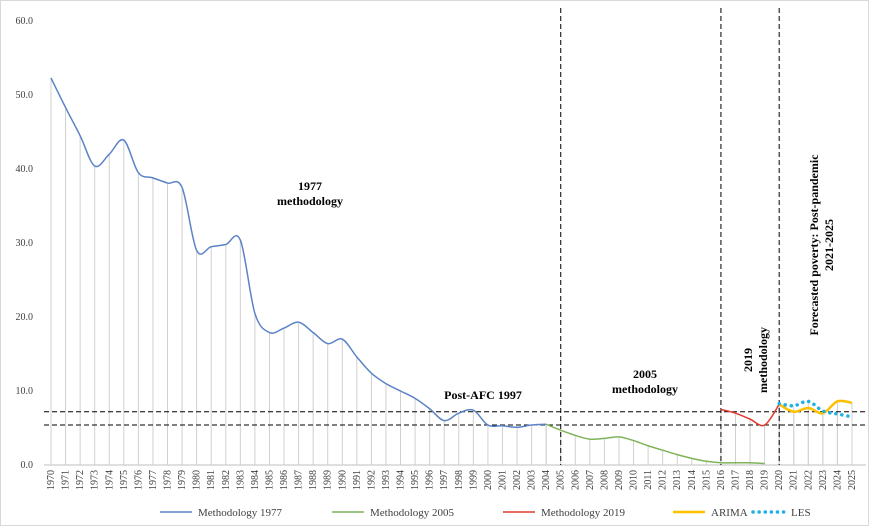 This screenshot has width=870, height=526. Describe the element at coordinates (765, 480) in the screenshot. I see `x-tick-label: 2019` at that location.